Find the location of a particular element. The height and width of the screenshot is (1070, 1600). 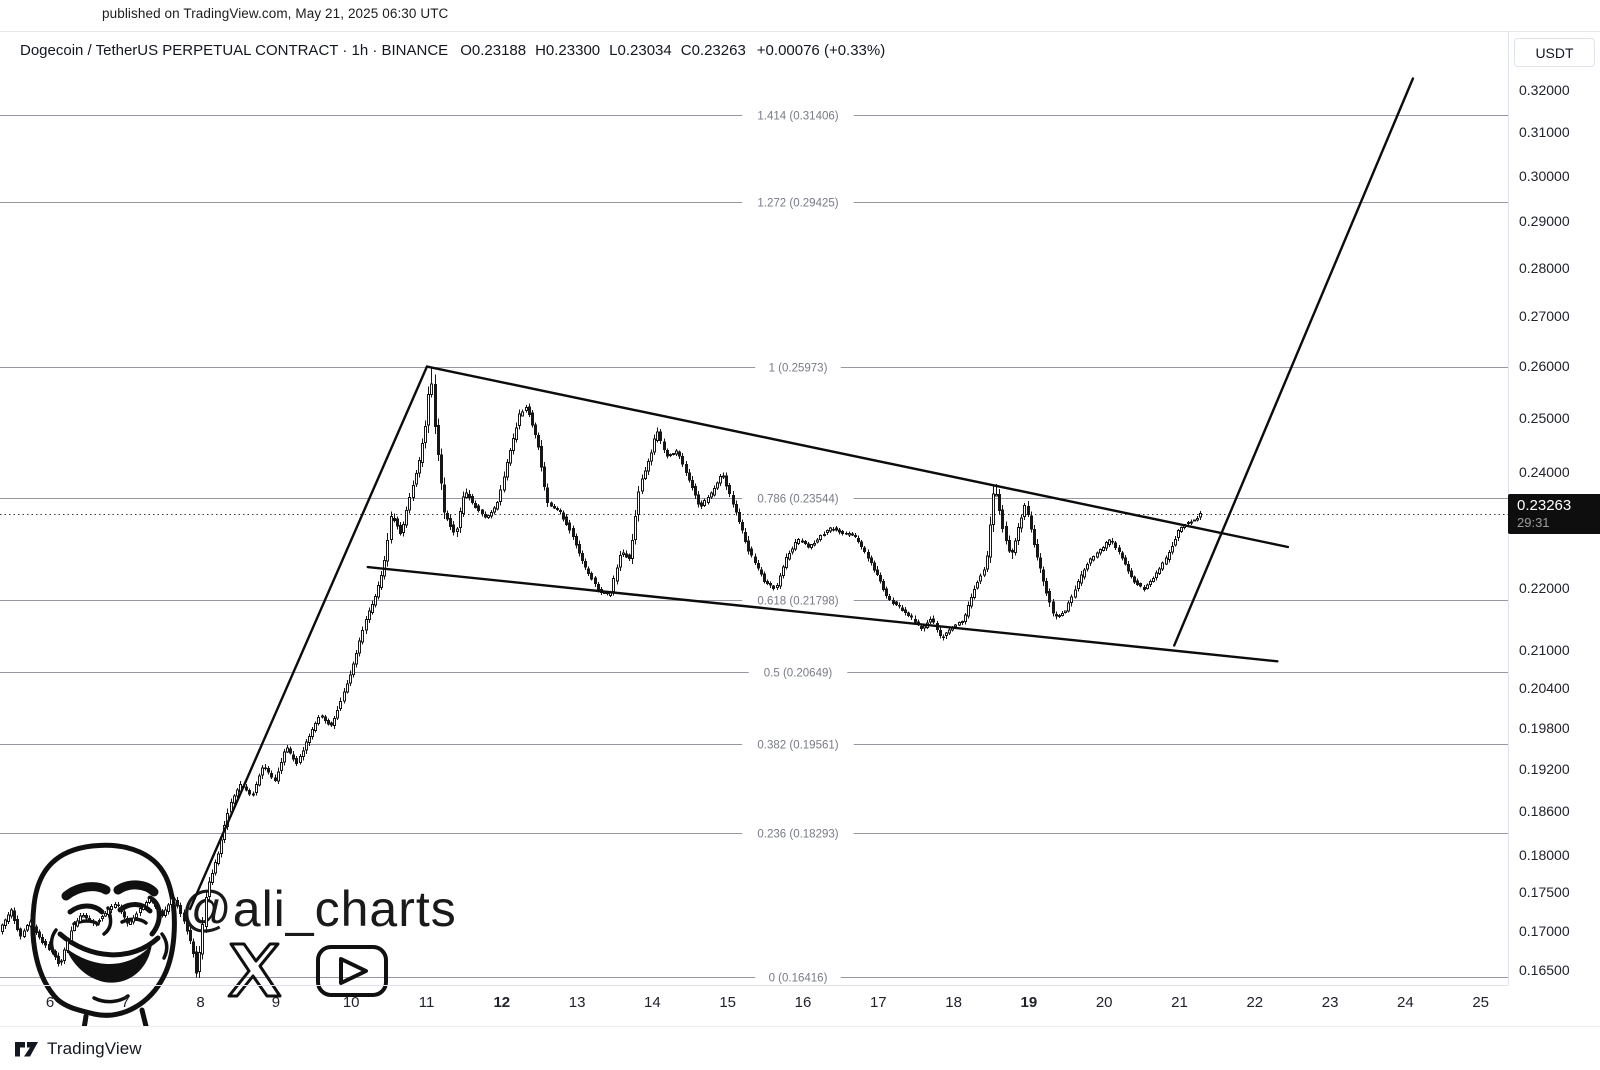

fib-level-label: 0.382 (0.19561) is located at coordinates (797, 746).